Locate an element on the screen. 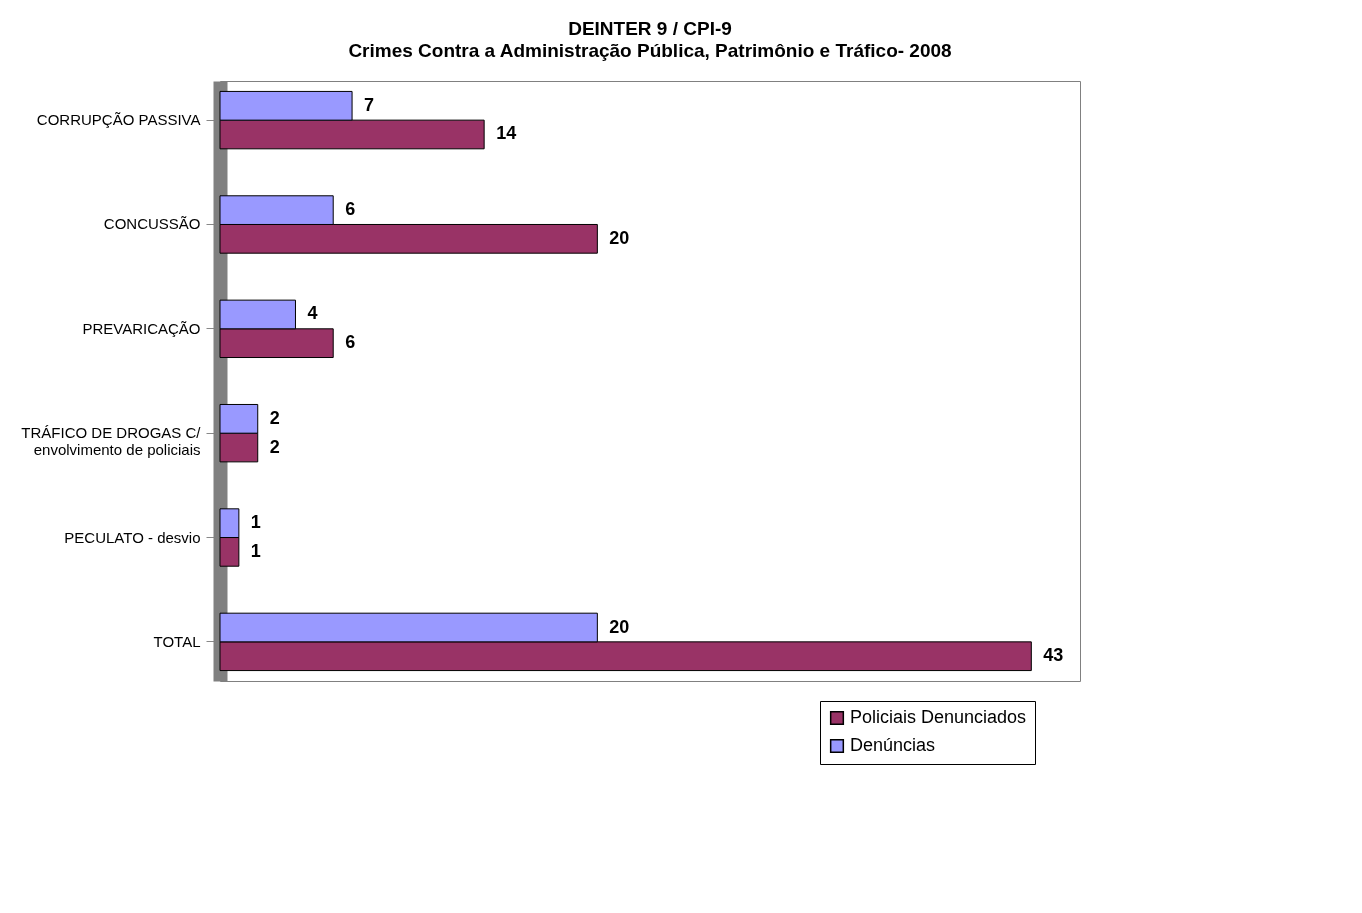 The height and width of the screenshot is (913, 1362). y-tick-label: CORRUPÇÃO PASSIVA is located at coordinates (118, 120).